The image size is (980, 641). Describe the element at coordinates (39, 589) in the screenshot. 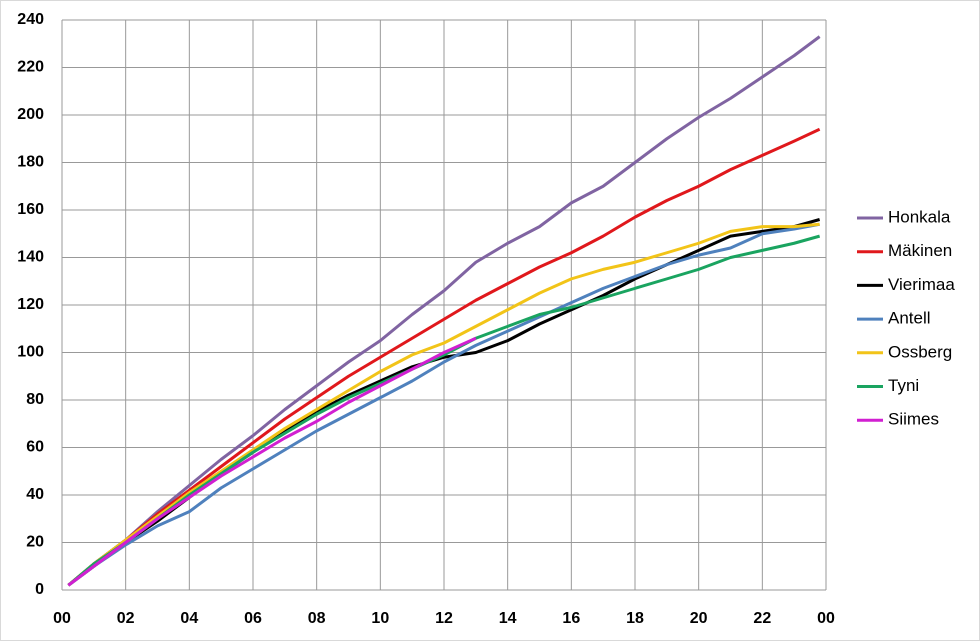

I see `y-tick-label: 0` at that location.